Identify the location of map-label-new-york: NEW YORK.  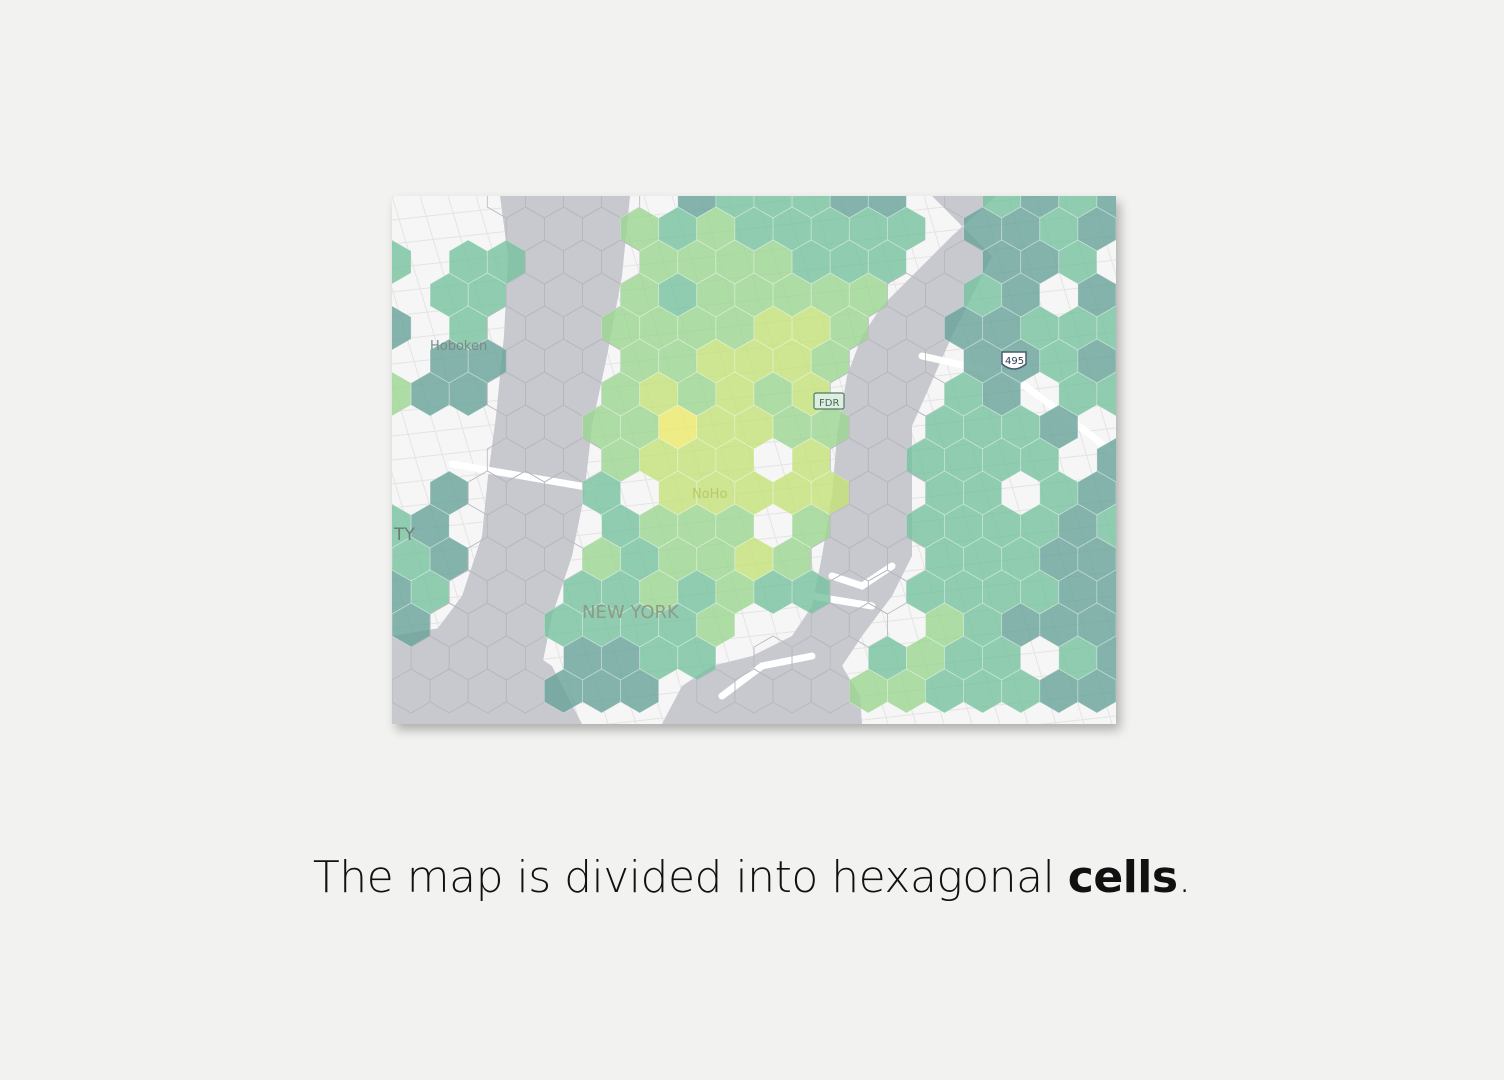
(631, 612).